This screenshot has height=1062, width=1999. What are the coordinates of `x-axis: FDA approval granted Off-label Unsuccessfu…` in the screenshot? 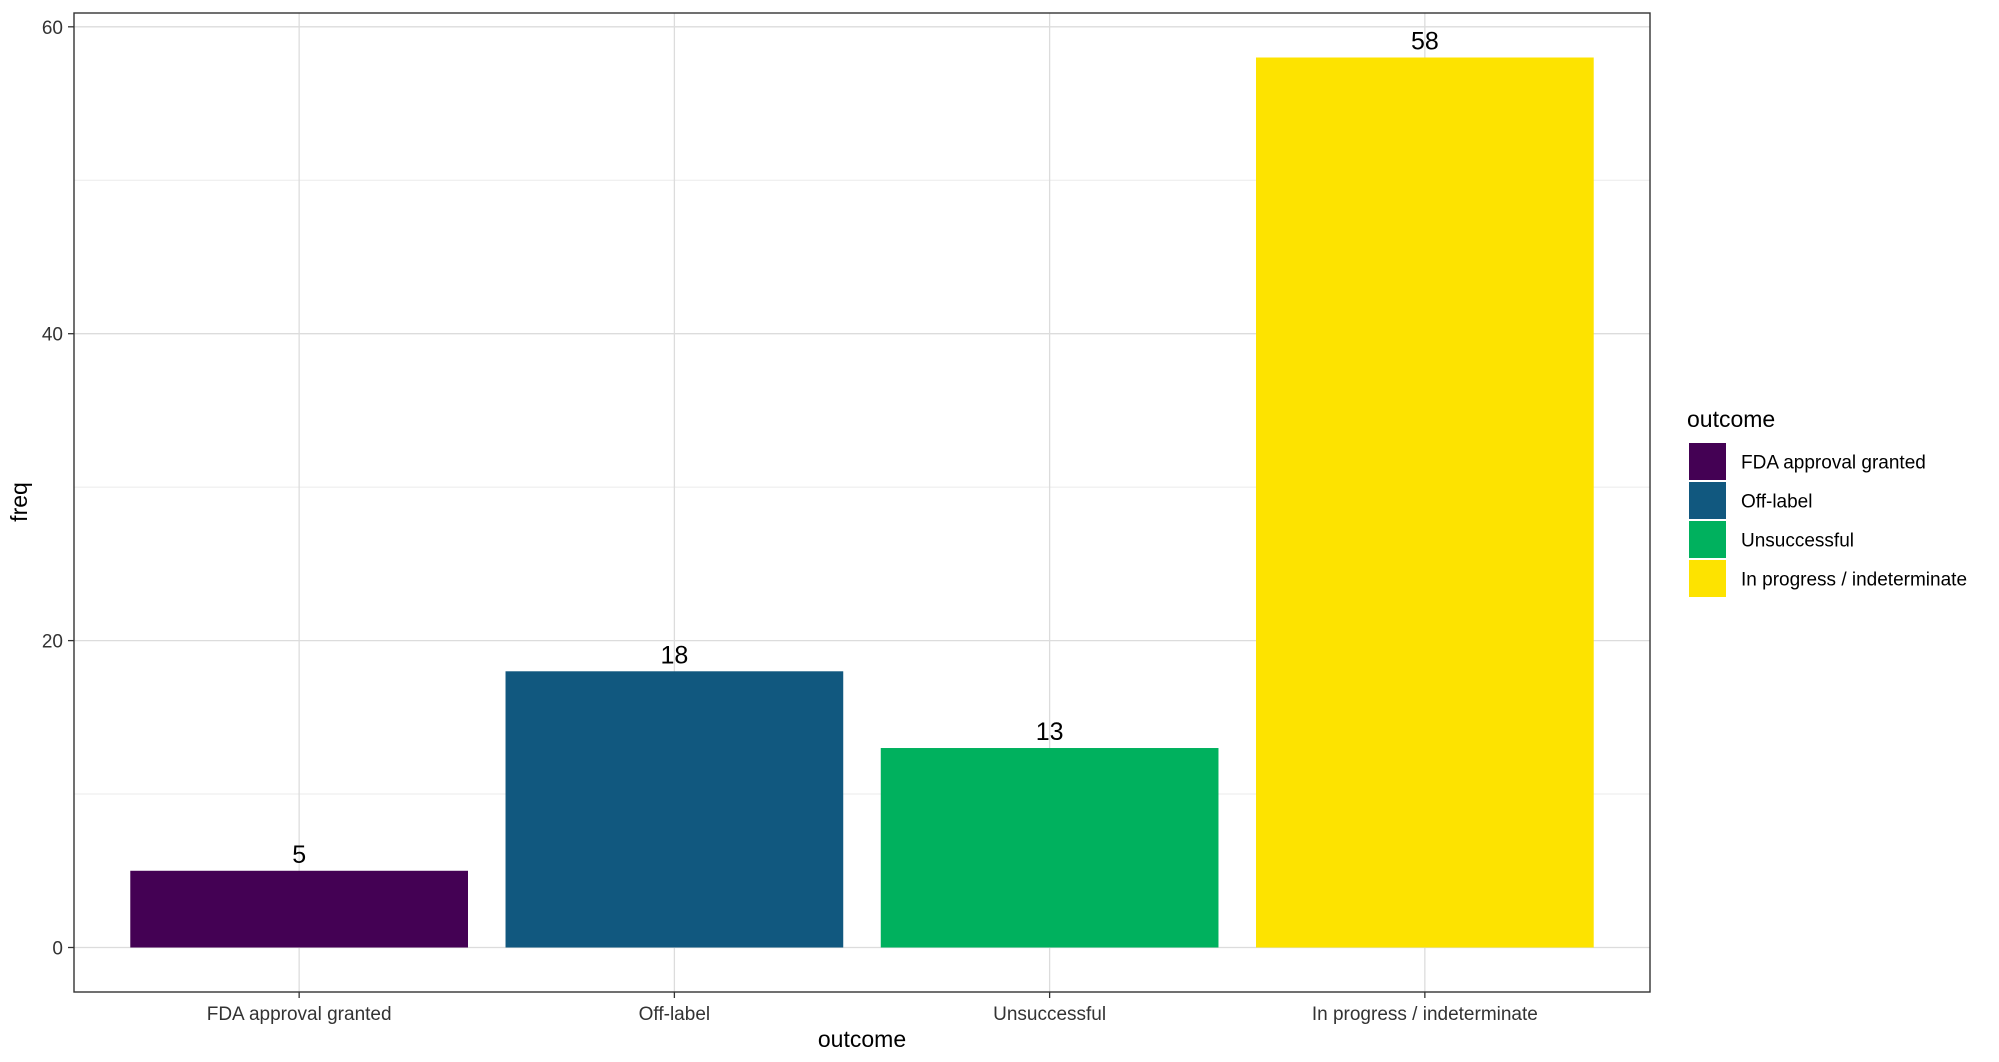 It's located at (872, 1008).